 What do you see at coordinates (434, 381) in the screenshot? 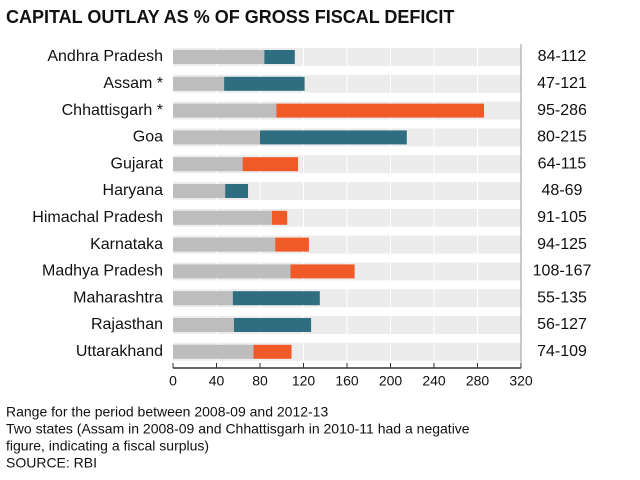
I see `x-tick-label: 240` at bounding box center [434, 381].